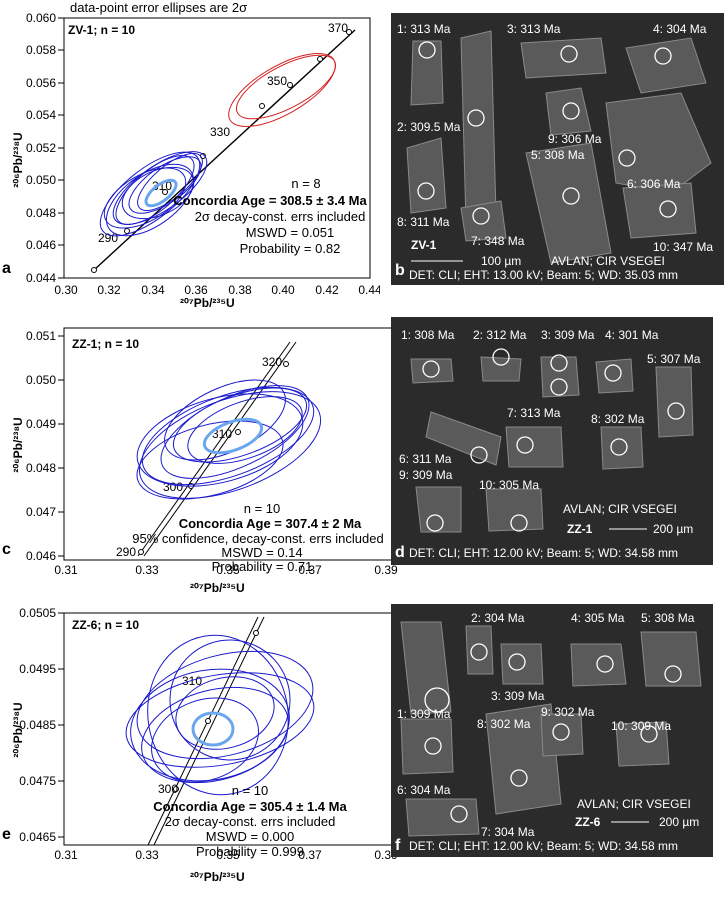 The height and width of the screenshot is (898, 724). Describe the element at coordinates (429, 127) in the screenshot. I see `svg-text: 2: 309.5 Ma` at that location.